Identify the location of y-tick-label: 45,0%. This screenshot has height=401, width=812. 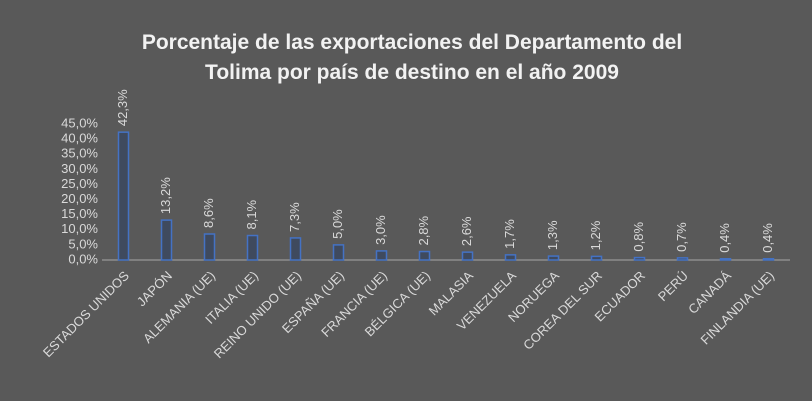
(79, 122).